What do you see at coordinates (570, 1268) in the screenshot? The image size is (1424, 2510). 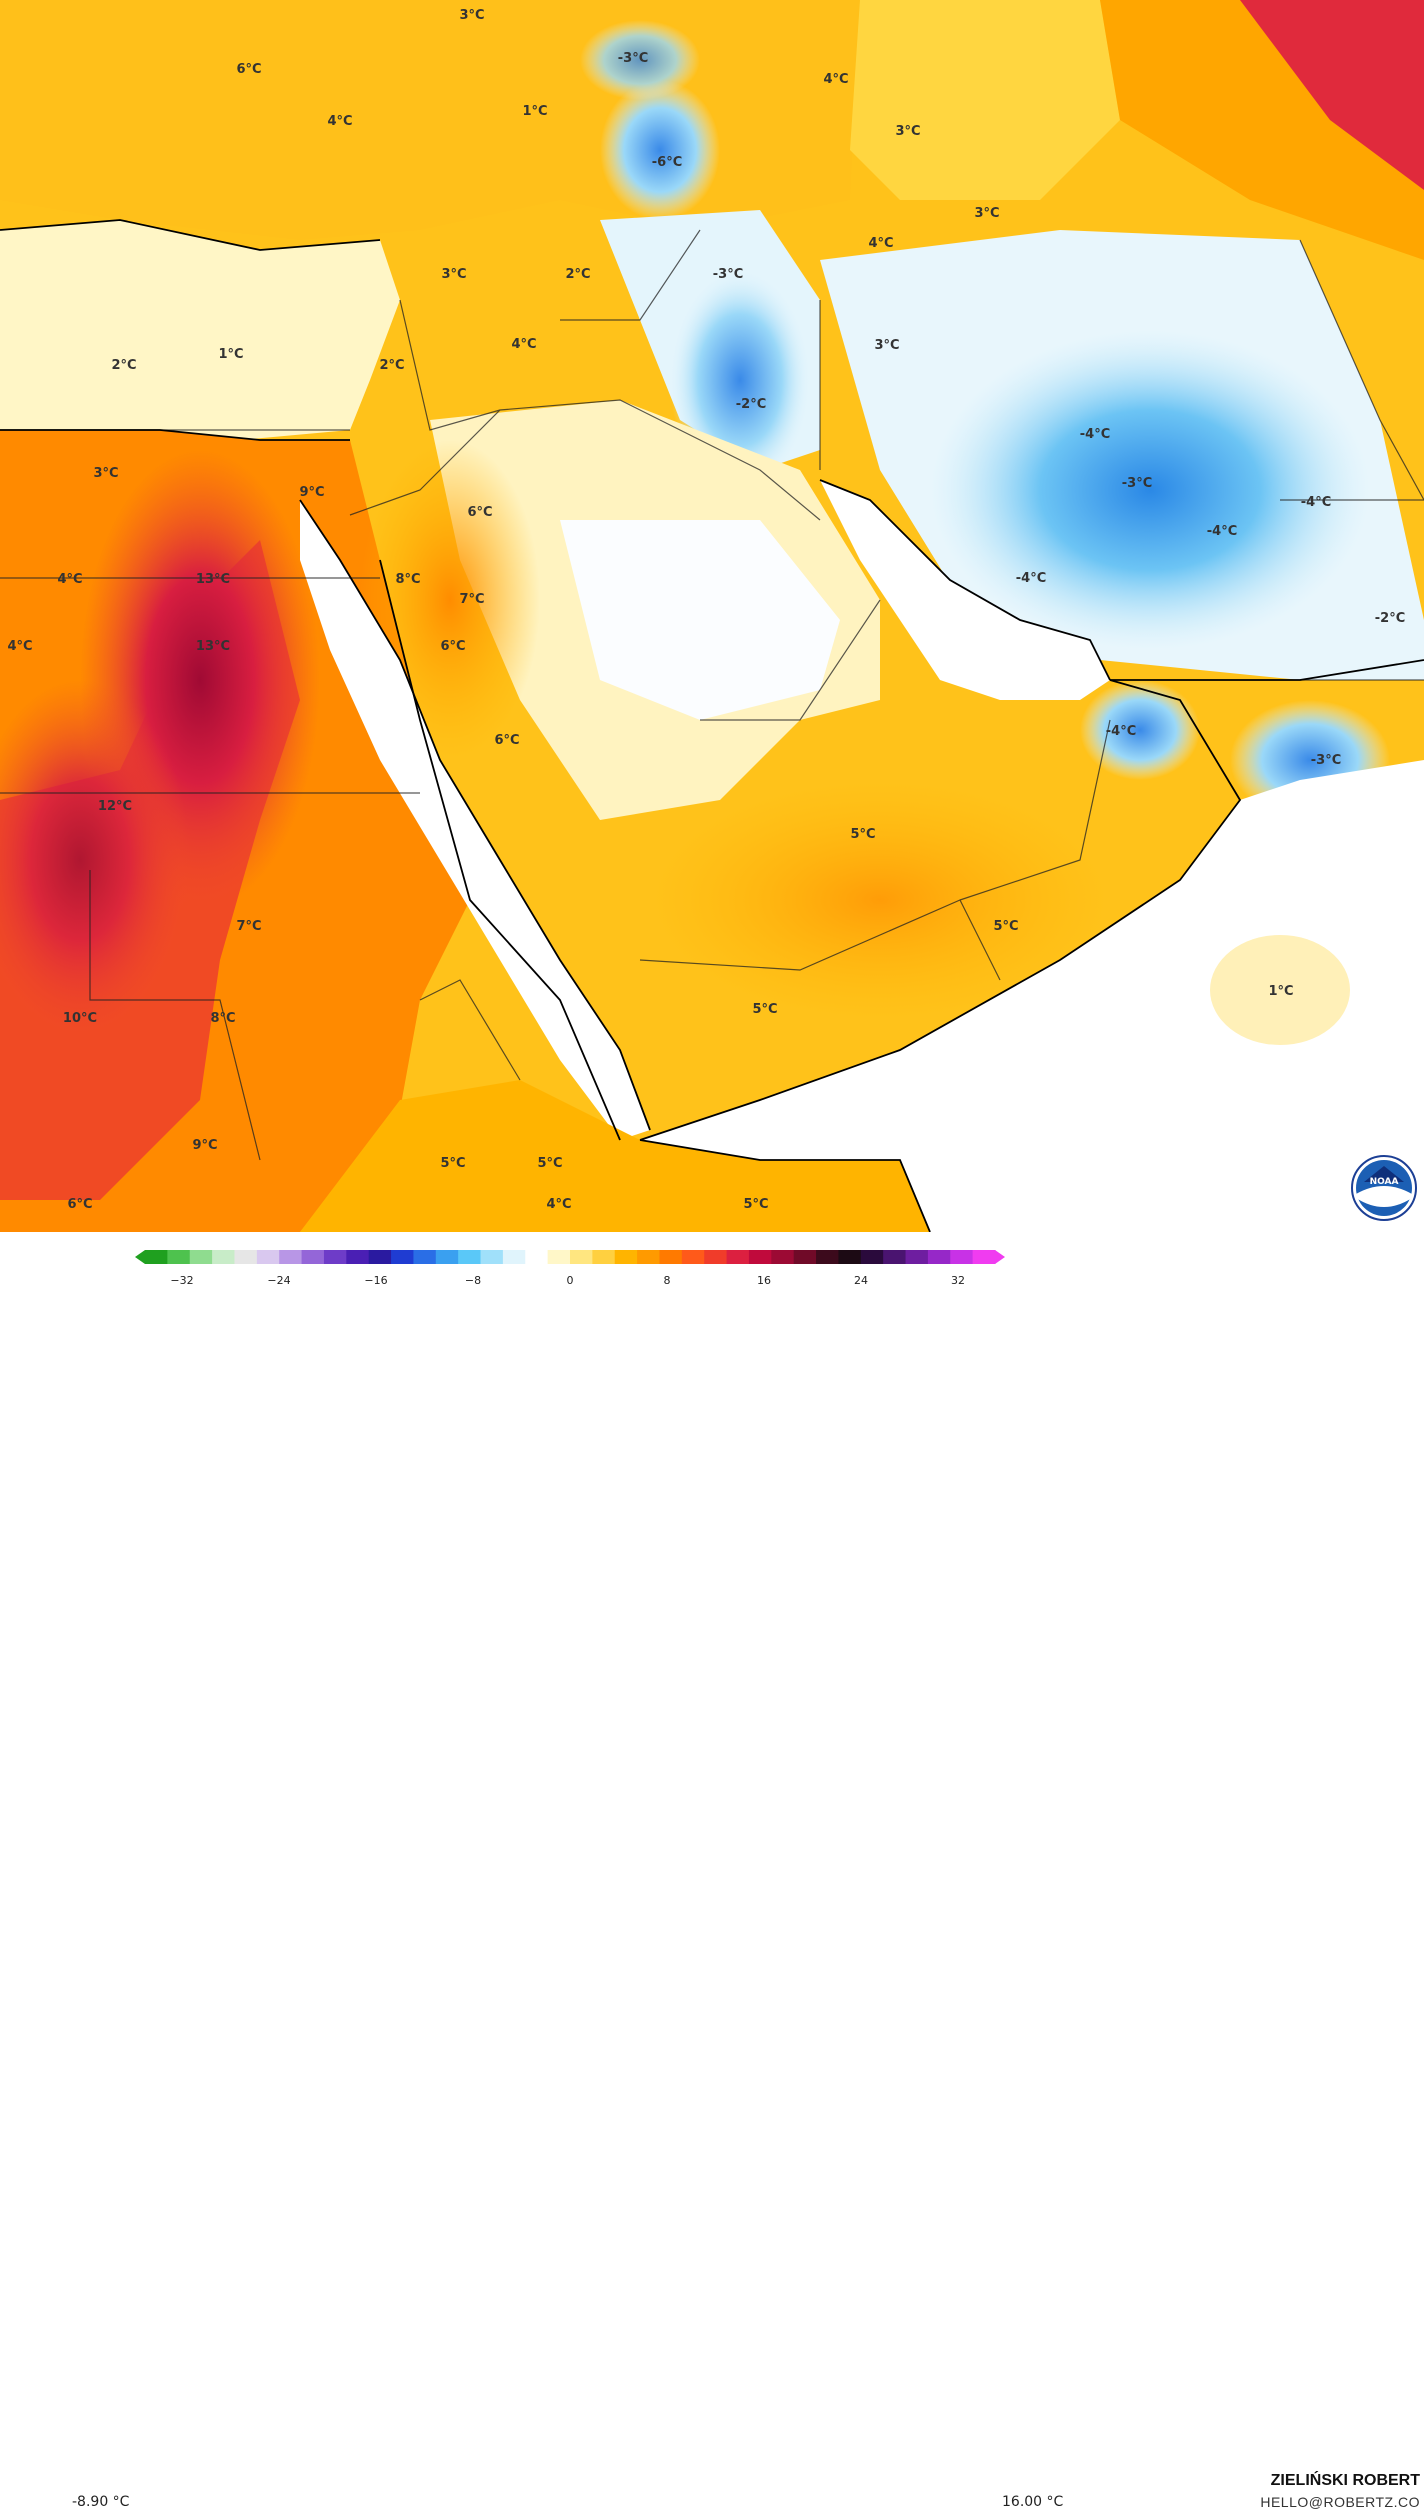 I see `color-scale: −32 −24 −16 −8 0 8 16 24 32` at bounding box center [570, 1268].